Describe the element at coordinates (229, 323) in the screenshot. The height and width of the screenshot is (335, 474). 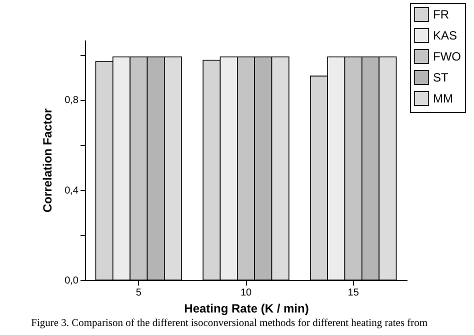
I see `caption: Figure 3. Comparison of the different isoconversional methods for different heating rates from` at that location.